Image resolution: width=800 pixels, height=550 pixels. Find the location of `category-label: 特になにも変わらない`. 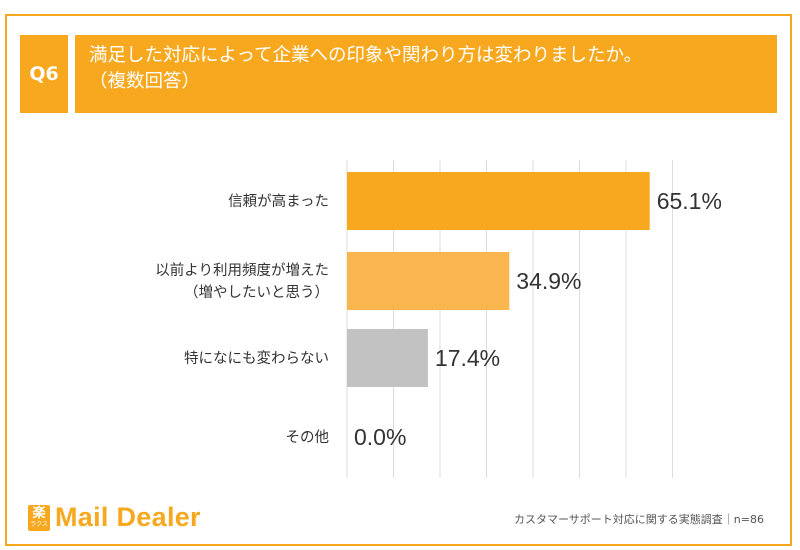

category-label: 特になにも変わらない is located at coordinates (256, 358).